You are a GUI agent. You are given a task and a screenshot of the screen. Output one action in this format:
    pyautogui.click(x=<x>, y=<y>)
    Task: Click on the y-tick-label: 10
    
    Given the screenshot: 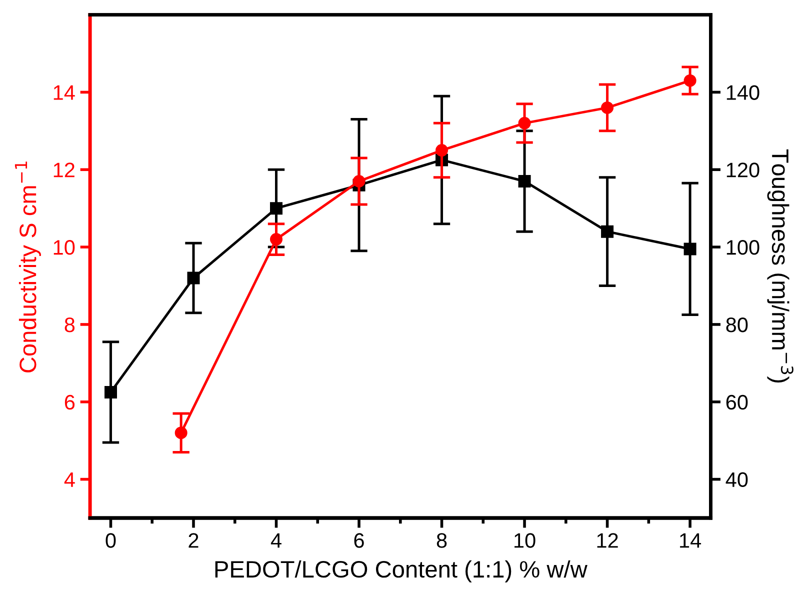 What is the action you would take?
    pyautogui.click(x=64, y=247)
    